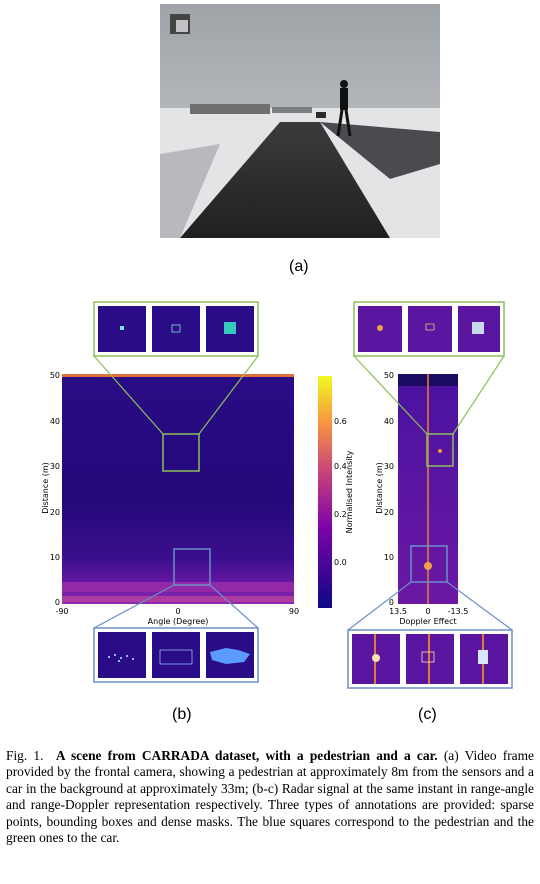  I want to click on range-doppler-xticks: 13.5 0 -13.5, so click(428, 611).